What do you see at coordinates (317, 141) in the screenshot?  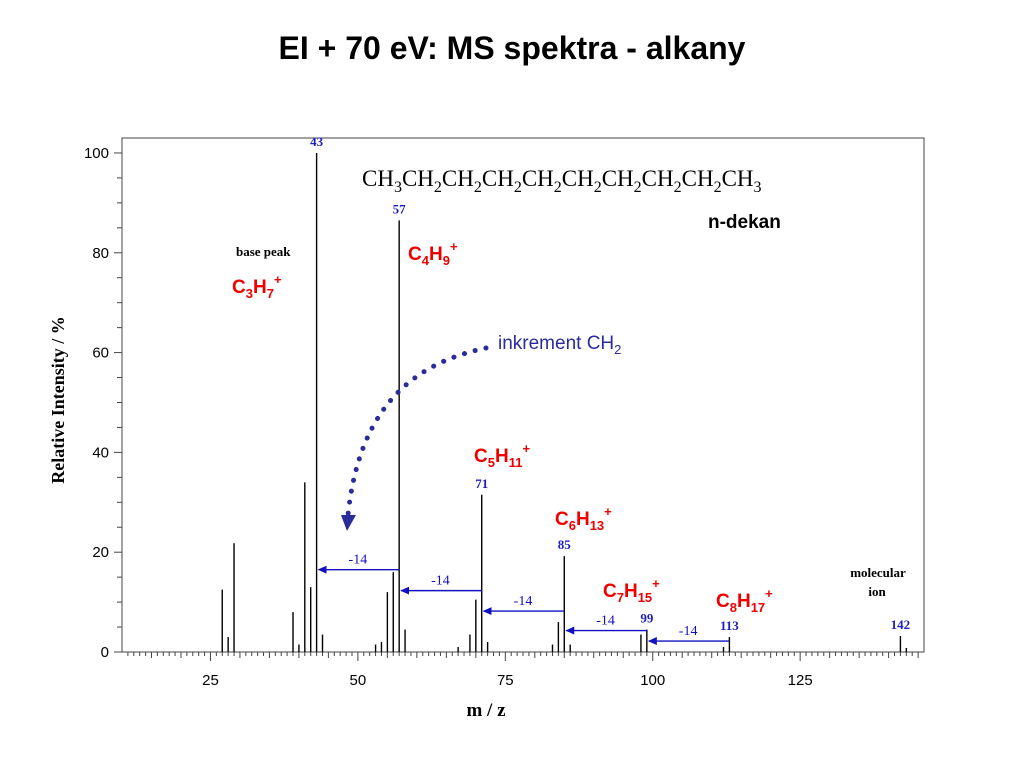 I see `peak-label-43: 43` at bounding box center [317, 141].